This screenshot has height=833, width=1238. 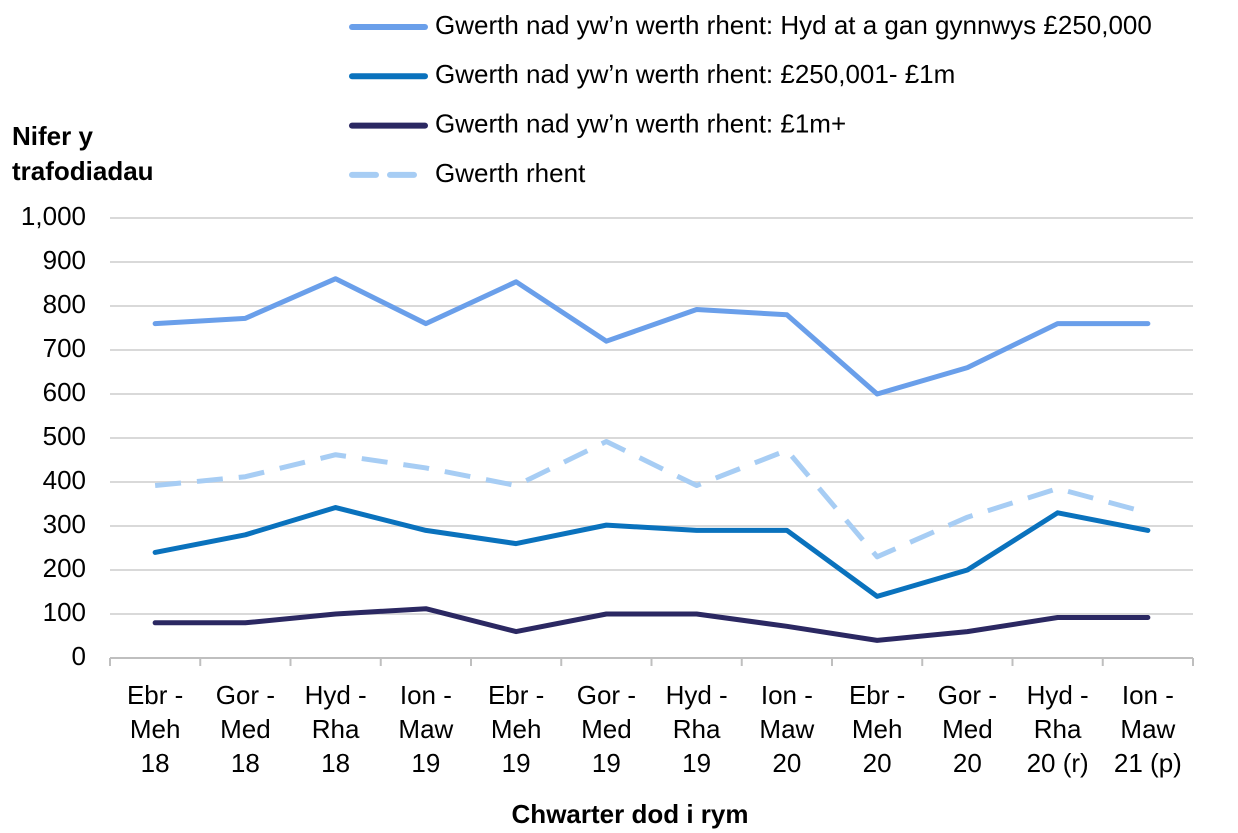 I want to click on y-tick-label: 400, so click(x=64, y=480).